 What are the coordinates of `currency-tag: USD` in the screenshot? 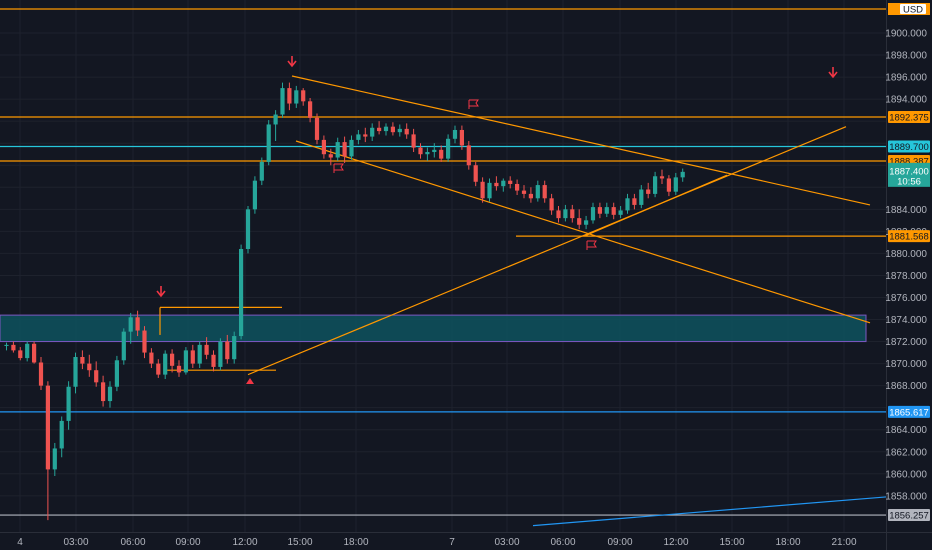 It's located at (909, 9).